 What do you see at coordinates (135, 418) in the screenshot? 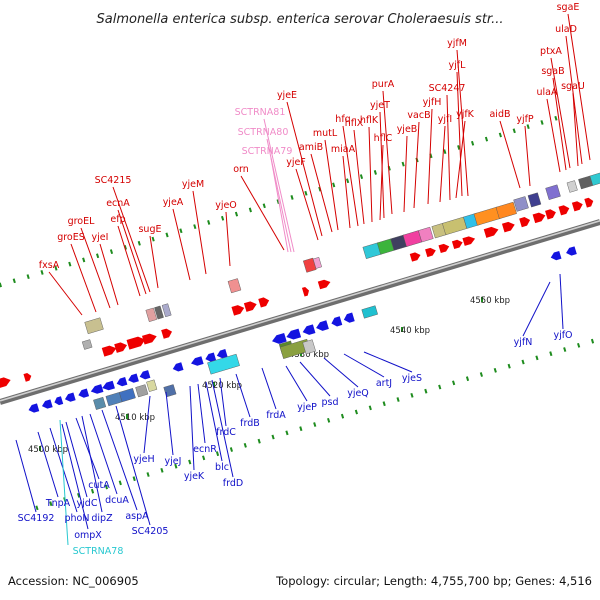
I see `scale-tick-label: 4510 kbp` at bounding box center [135, 418].